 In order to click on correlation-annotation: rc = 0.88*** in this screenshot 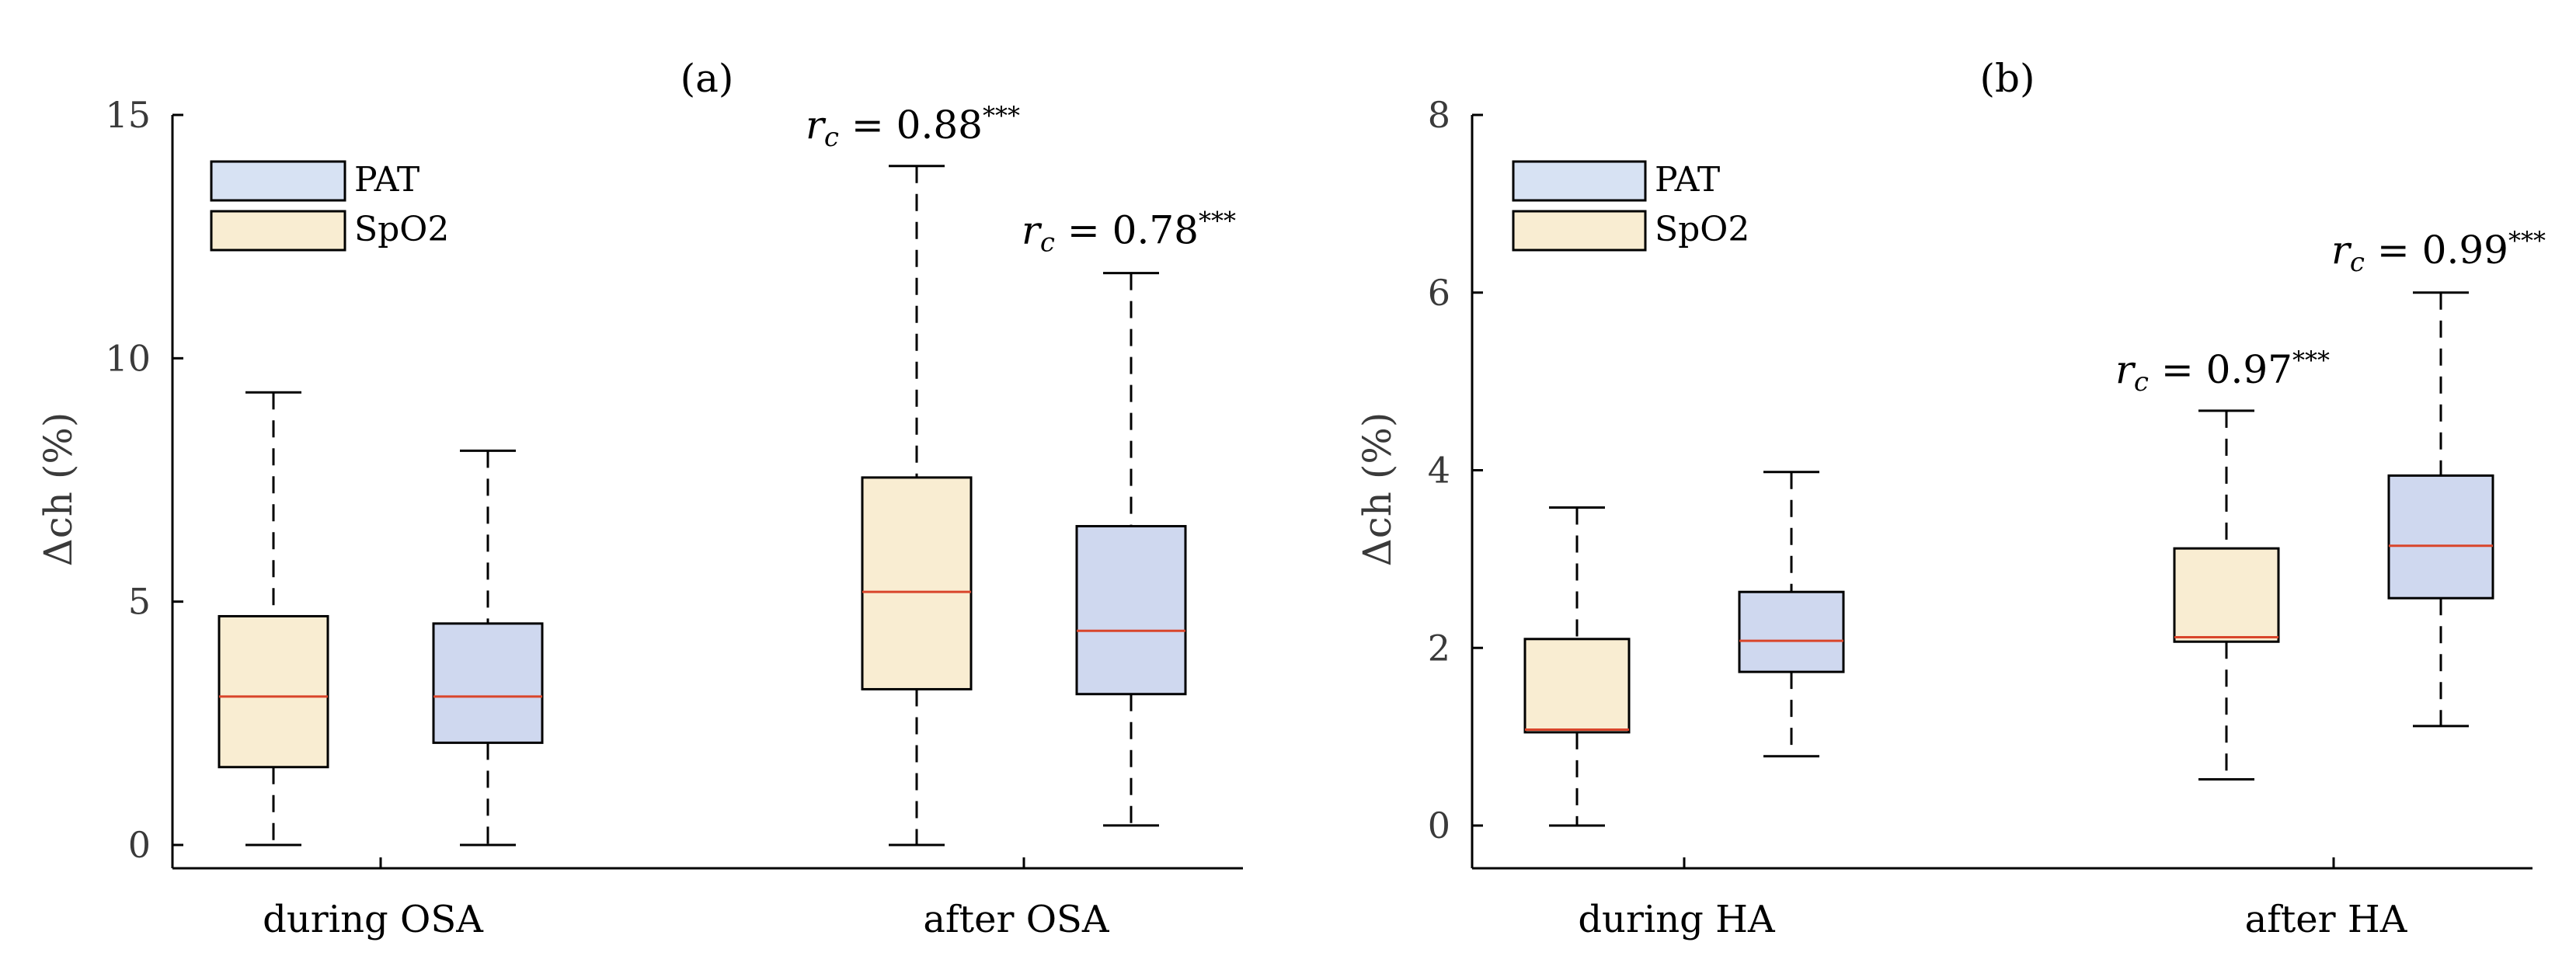, I will do `click(913, 127)`.